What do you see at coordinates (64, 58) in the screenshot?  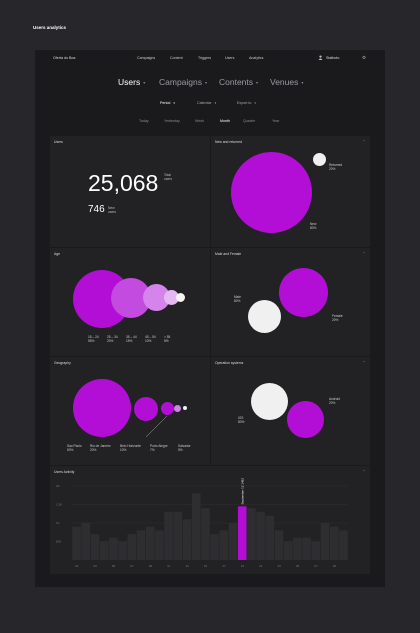 I see `brand-name: Oferta do Boa` at bounding box center [64, 58].